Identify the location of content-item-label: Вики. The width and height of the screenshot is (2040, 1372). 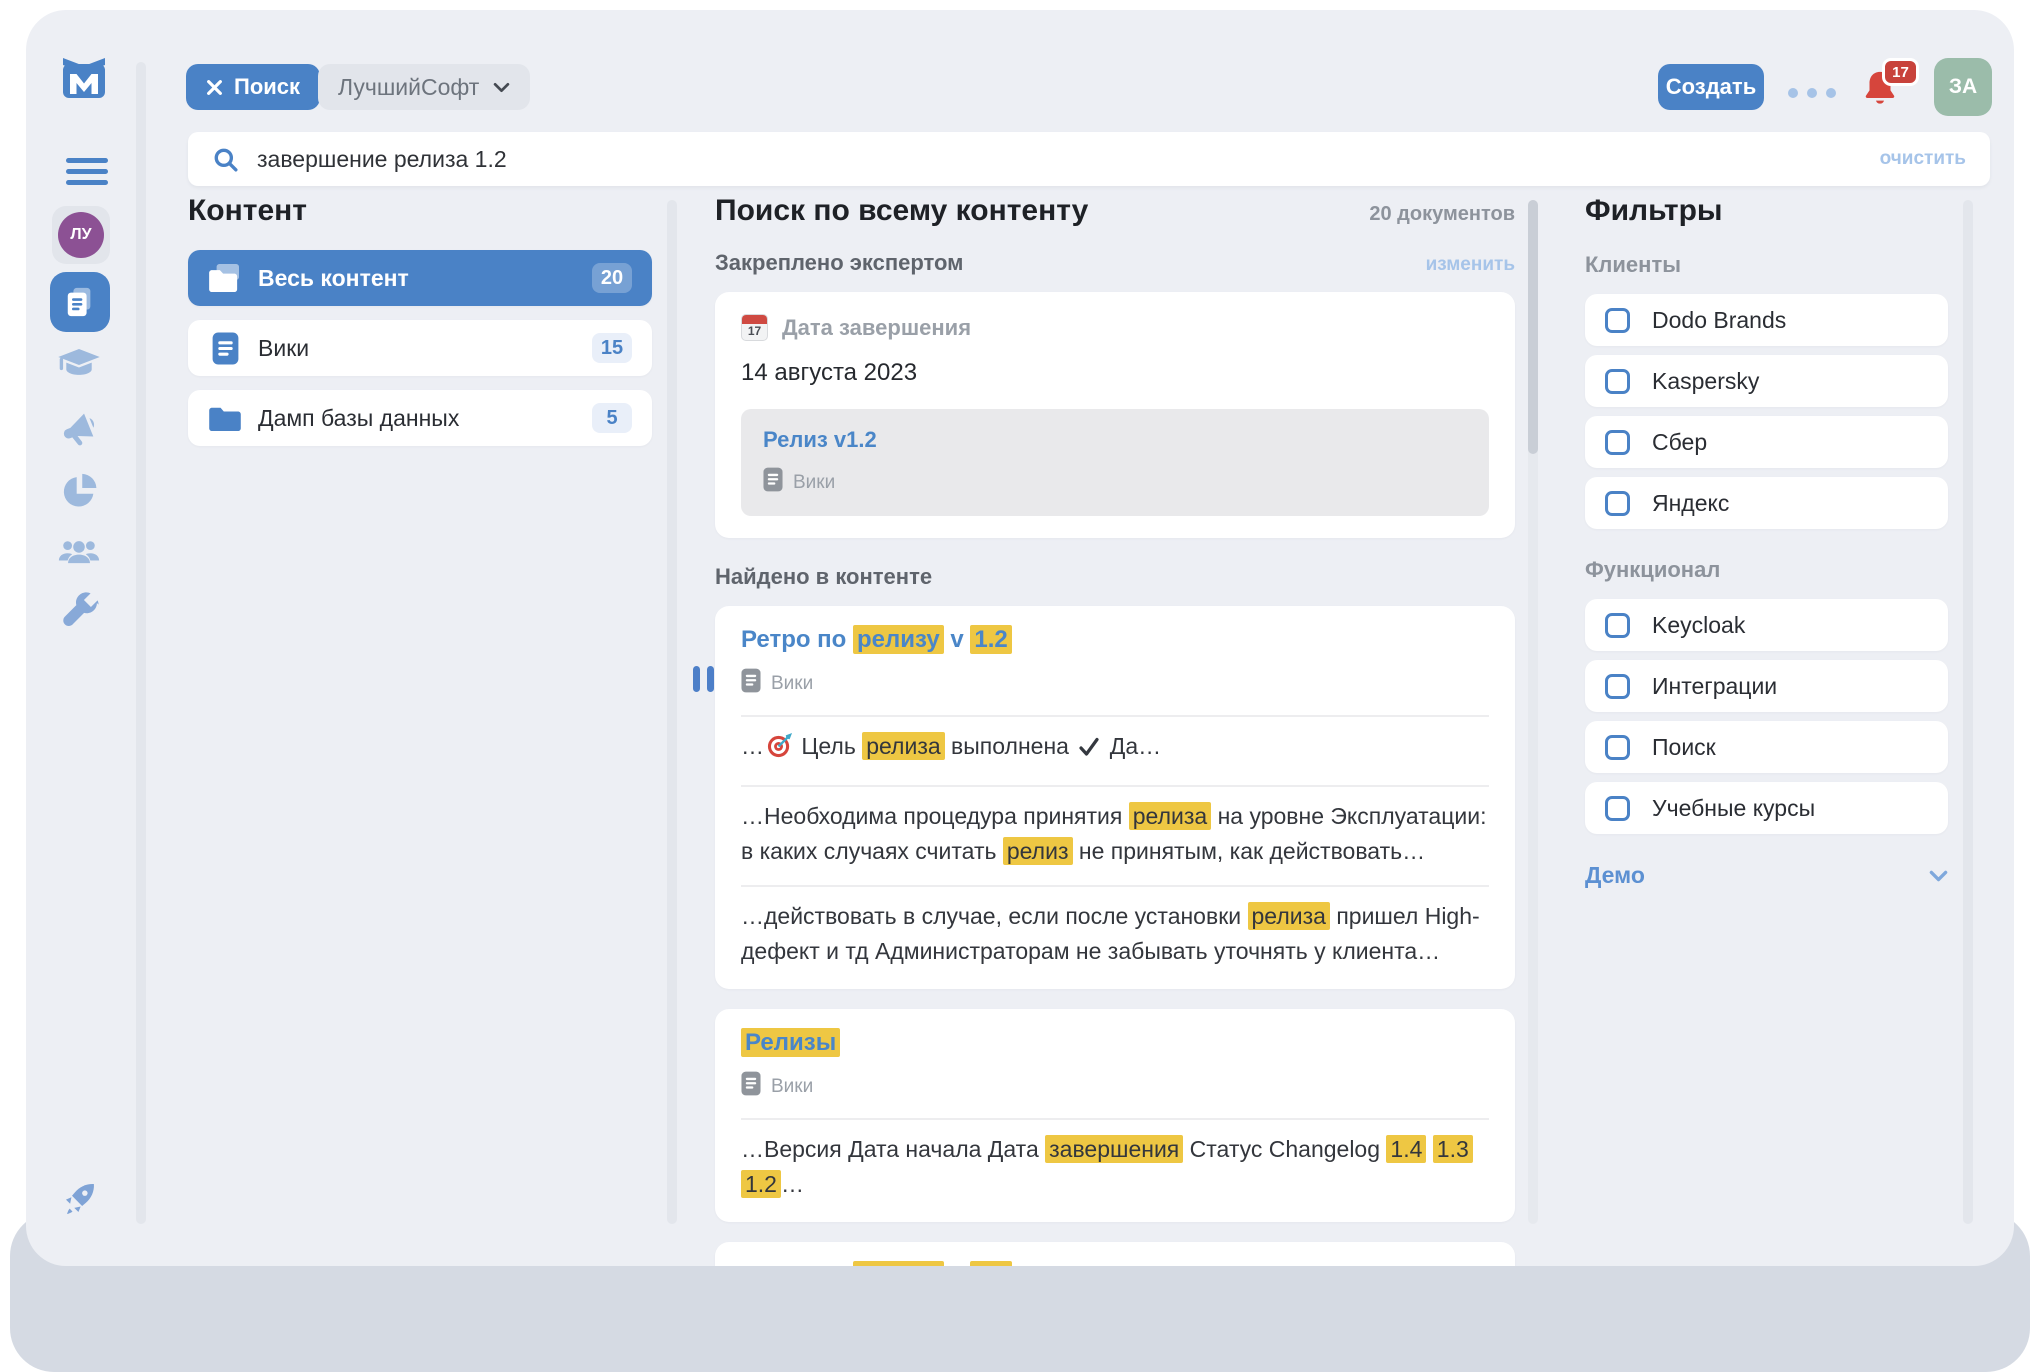
(284, 347).